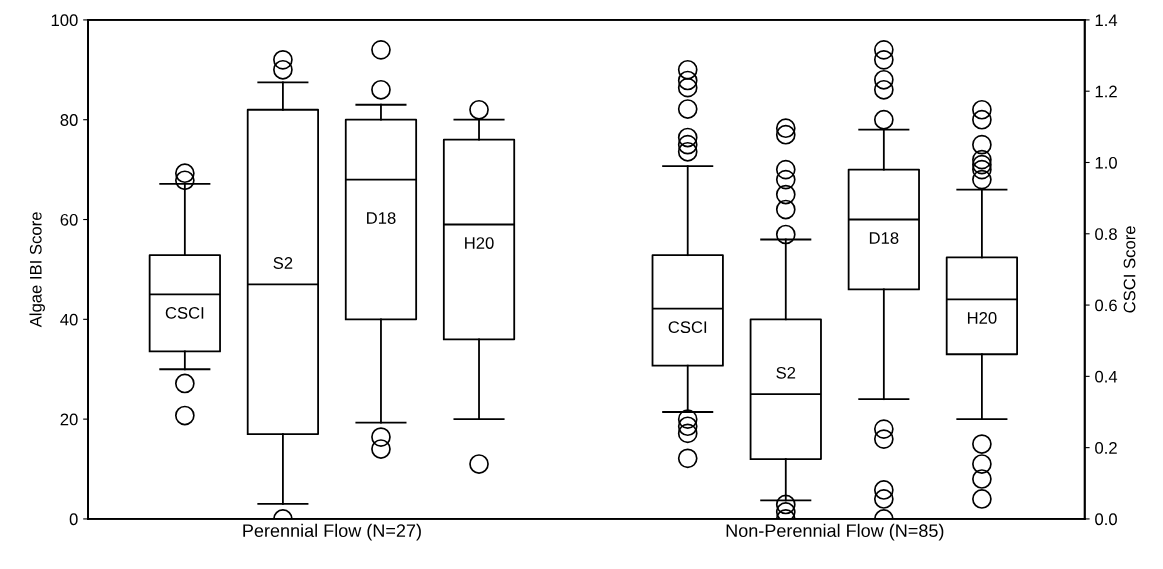 The width and height of the screenshot is (1163, 569). What do you see at coordinates (64, 20) in the screenshot?
I see `y-tick-label: 100` at bounding box center [64, 20].